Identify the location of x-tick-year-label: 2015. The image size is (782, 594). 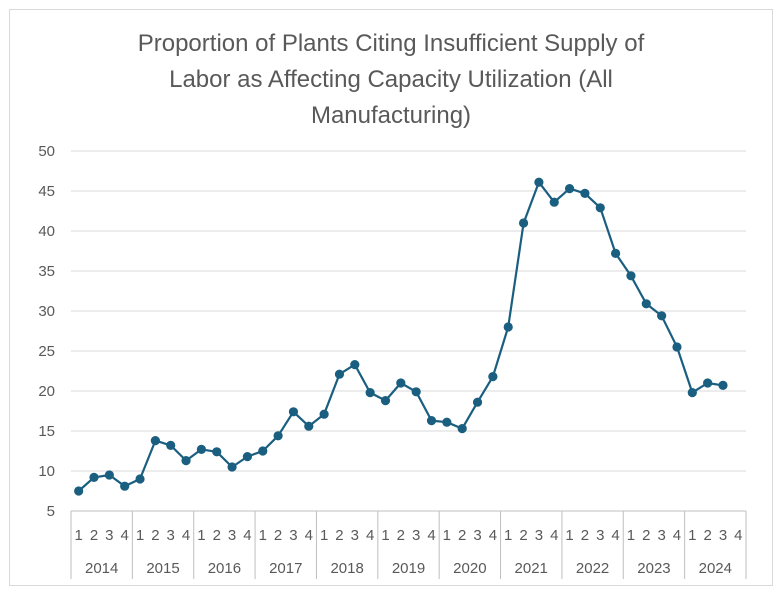
(162, 568).